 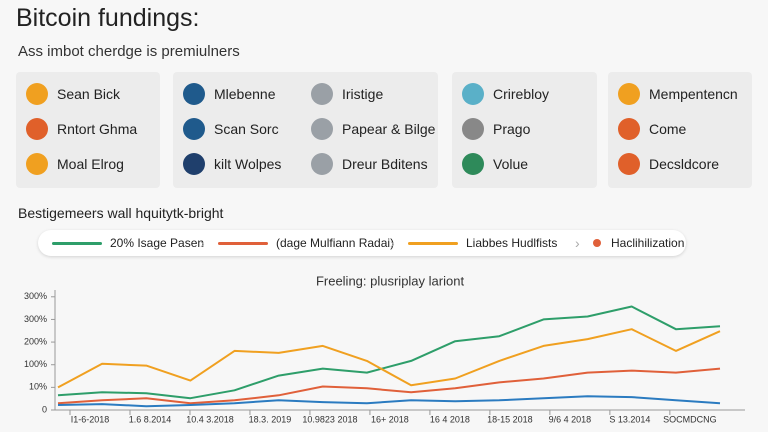 What do you see at coordinates (512, 129) in the screenshot?
I see `item-label: Prago` at bounding box center [512, 129].